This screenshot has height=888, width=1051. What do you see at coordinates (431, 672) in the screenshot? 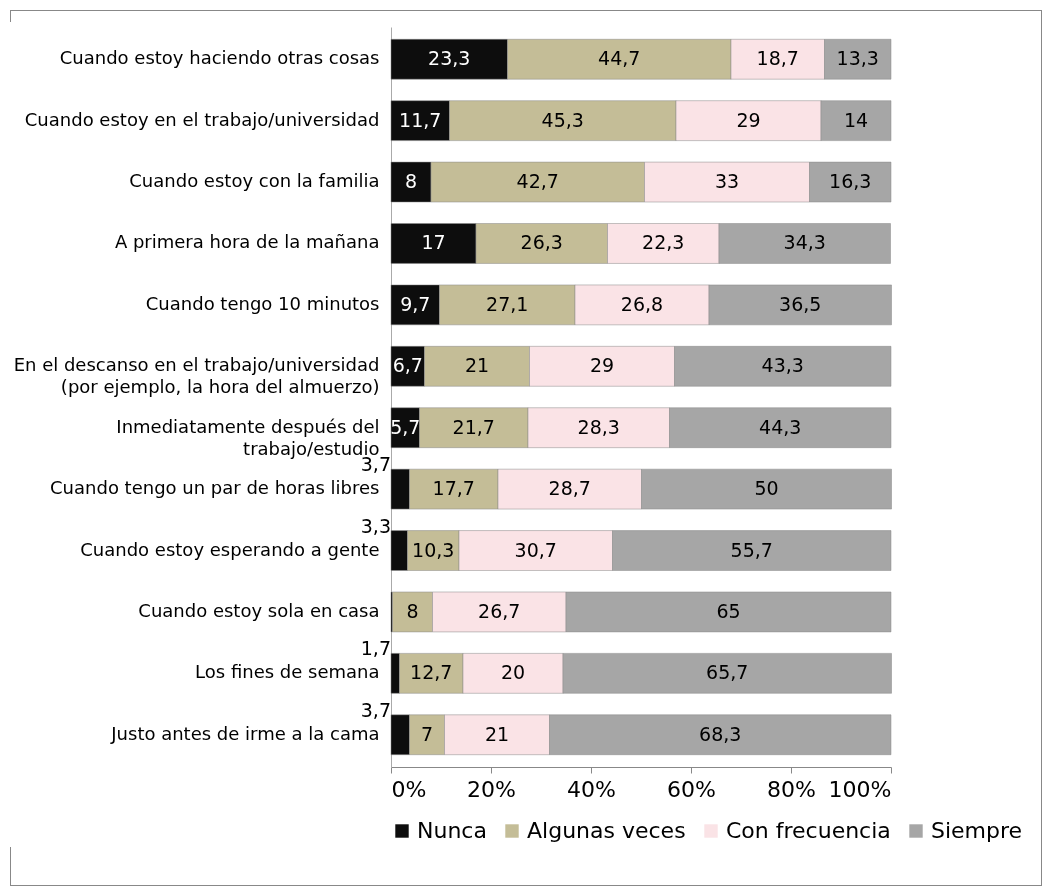
I see `data-label: 12,7` at bounding box center [431, 672].